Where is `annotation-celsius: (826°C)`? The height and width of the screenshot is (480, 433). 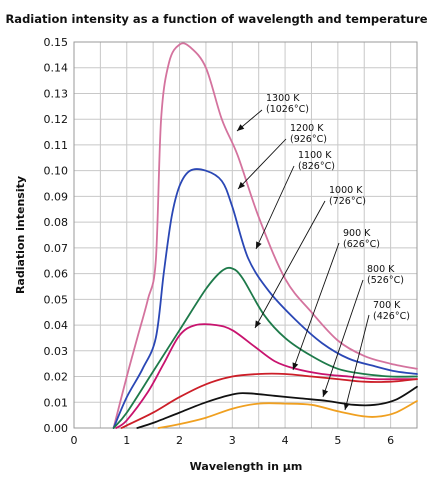
annotation-celsius: (826°C) is located at coordinates (316, 166).